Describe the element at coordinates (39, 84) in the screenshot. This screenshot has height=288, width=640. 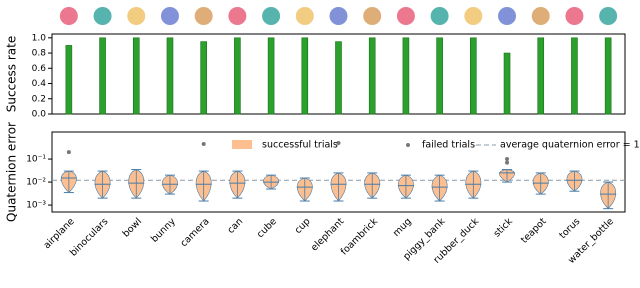
I see `y-tick-label: 0.4` at that location.